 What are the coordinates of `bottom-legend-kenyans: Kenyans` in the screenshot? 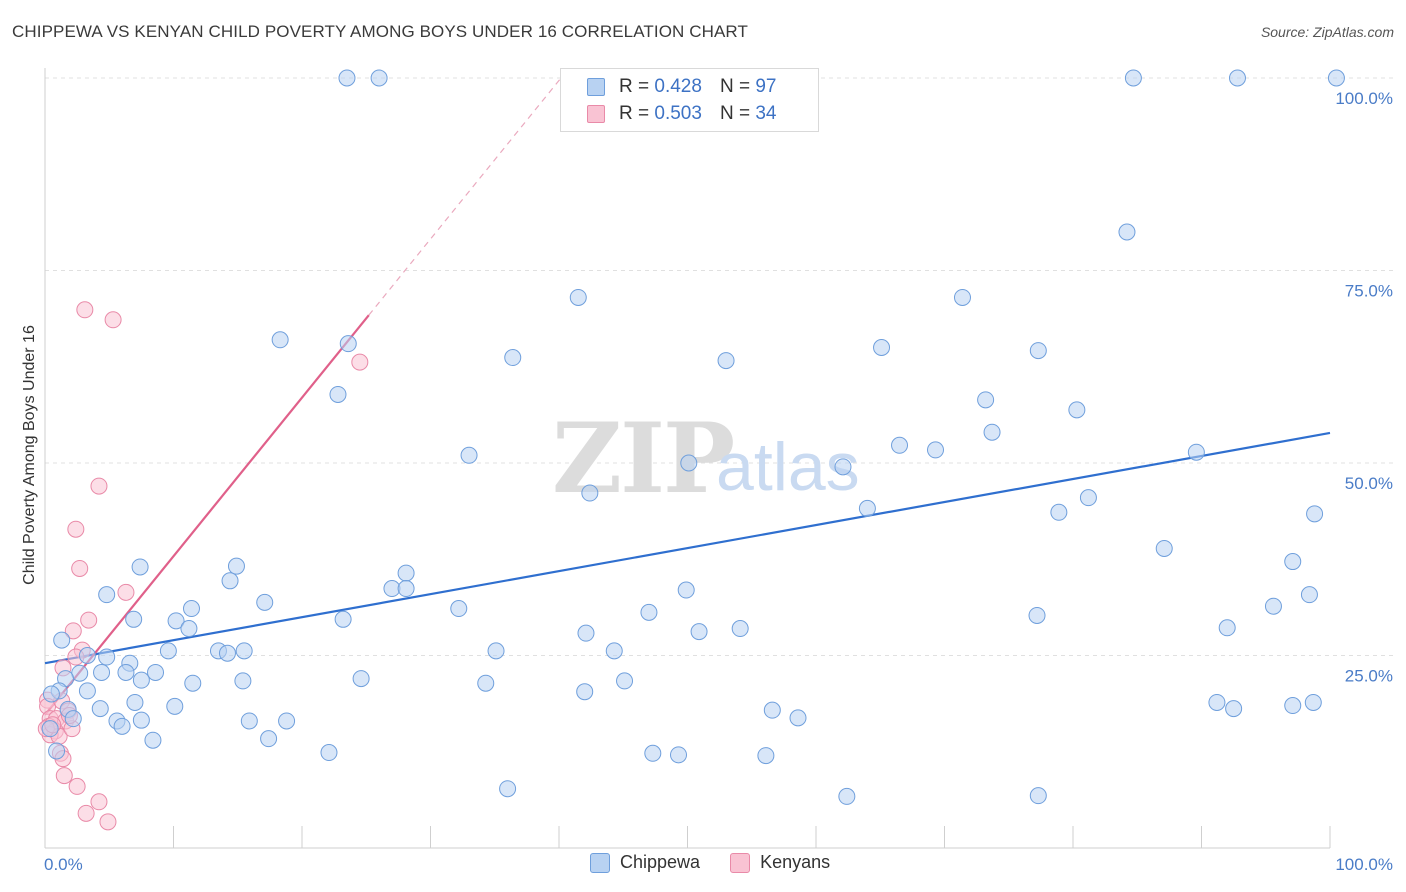 It's located at (780, 862).